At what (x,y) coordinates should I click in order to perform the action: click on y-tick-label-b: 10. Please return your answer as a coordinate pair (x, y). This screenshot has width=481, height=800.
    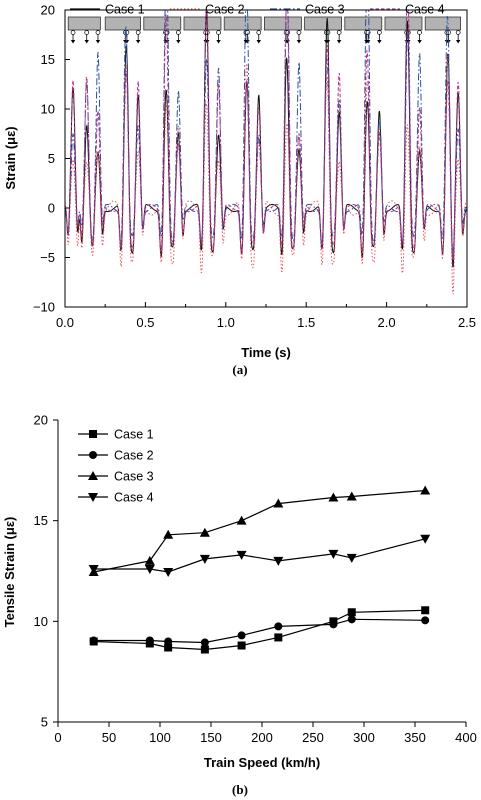
    Looking at the image, I should click on (41, 621).